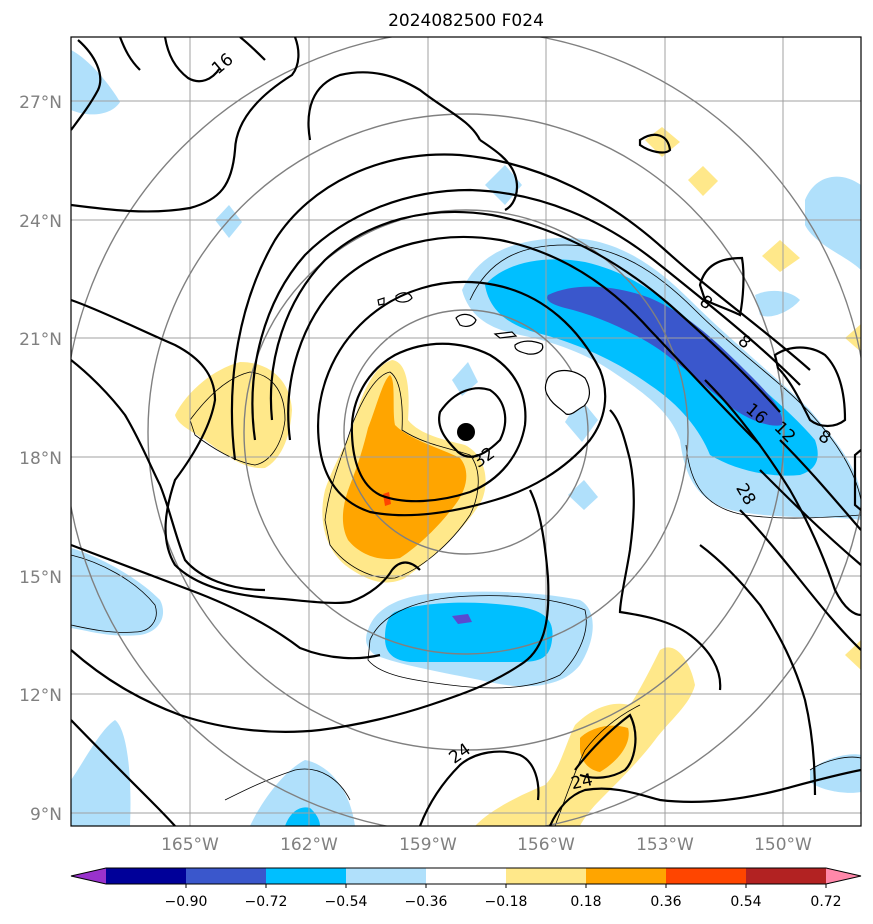 The width and height of the screenshot is (873, 924). What do you see at coordinates (190, 845) in the screenshot?
I see `lon-tick-label: 165°W` at bounding box center [190, 845].